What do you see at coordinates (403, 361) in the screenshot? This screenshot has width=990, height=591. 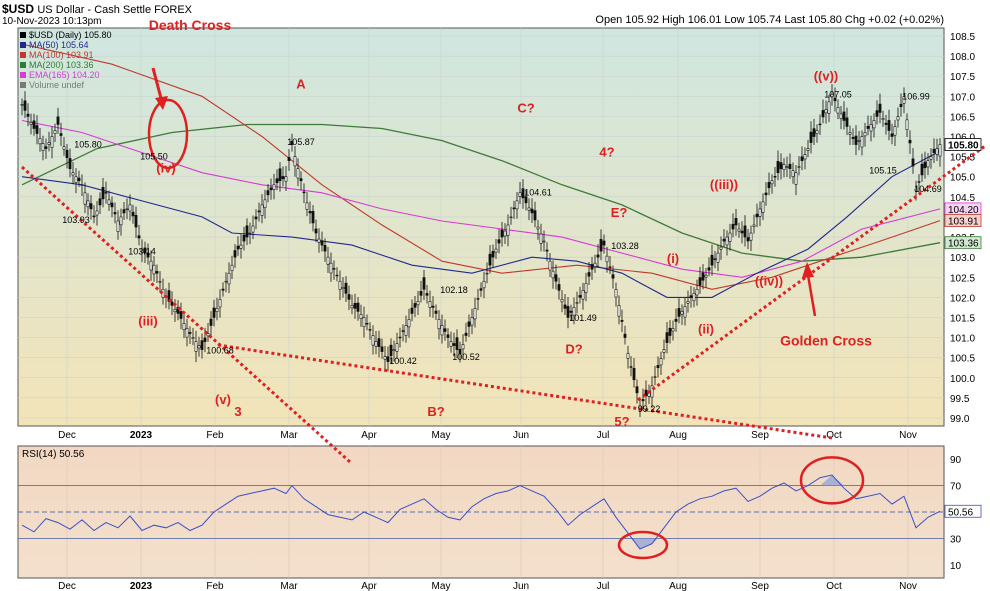 I see `price-value-label: 100.42` at bounding box center [403, 361].